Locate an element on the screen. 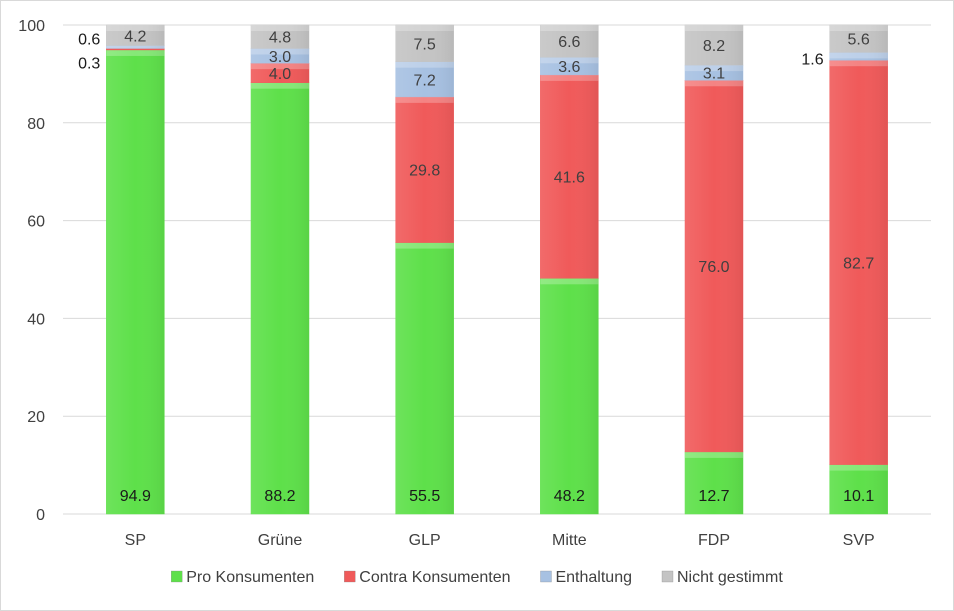 This screenshot has width=954, height=611. legend-item: Enthaltung is located at coordinates (586, 577).